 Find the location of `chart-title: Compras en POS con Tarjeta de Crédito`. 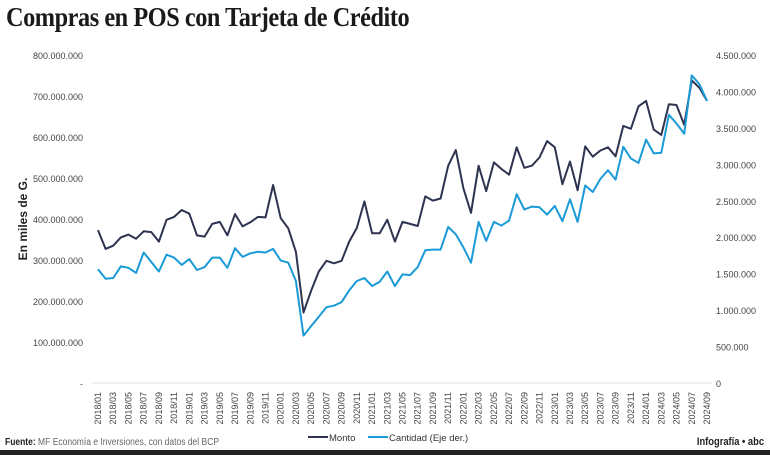

chart-title: Compras en POS con Tarjeta de Crédito is located at coordinates (208, 17).